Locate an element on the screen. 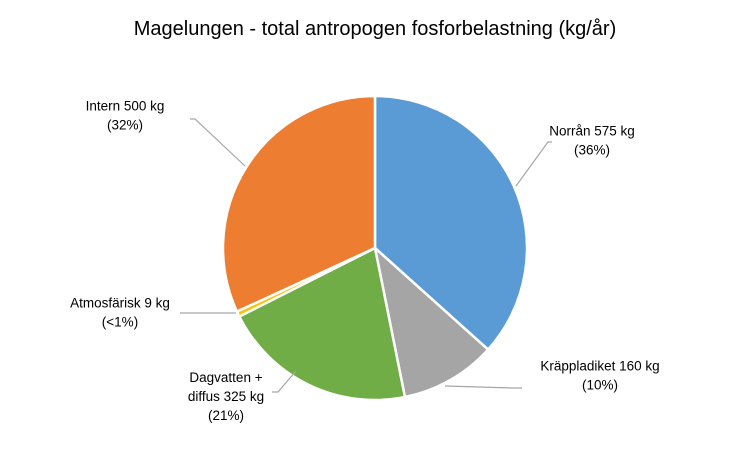 The image size is (750, 450). pie-slice-kräppladiket is located at coordinates (431, 322).